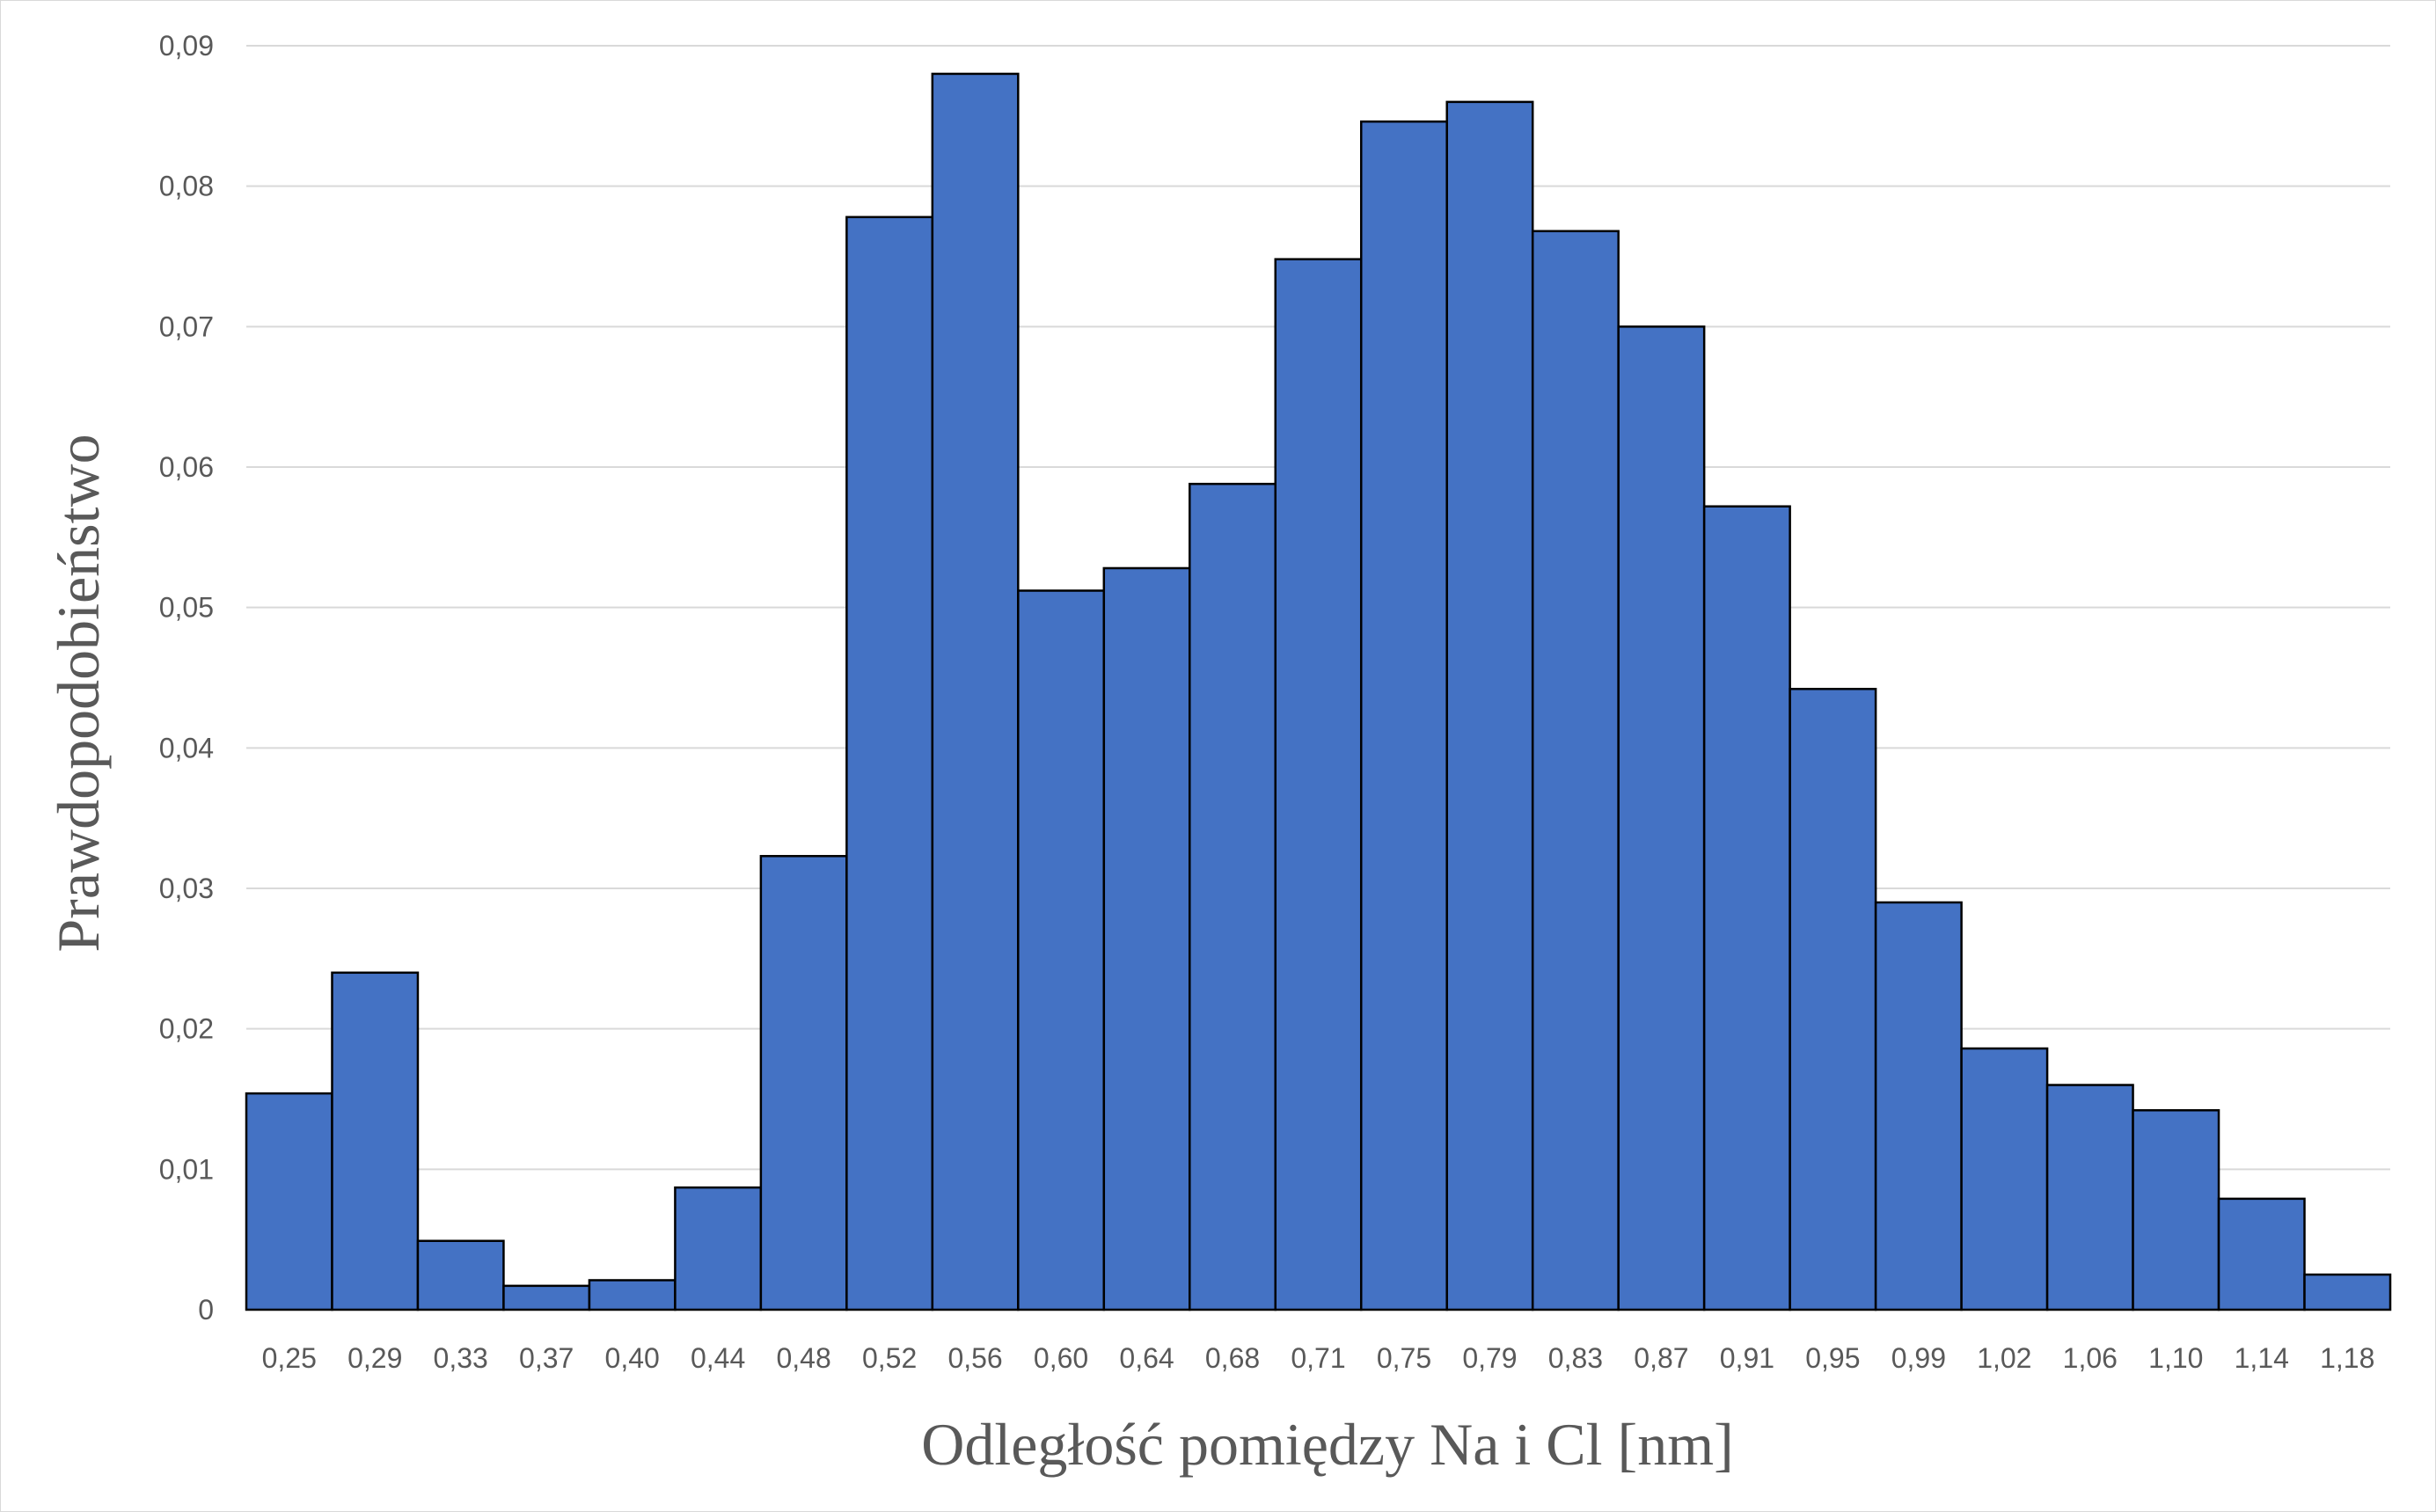 Image resolution: width=2436 pixels, height=1512 pixels. Describe the element at coordinates (186, 1029) in the screenshot. I see `y-tick-label: 0,02` at that location.